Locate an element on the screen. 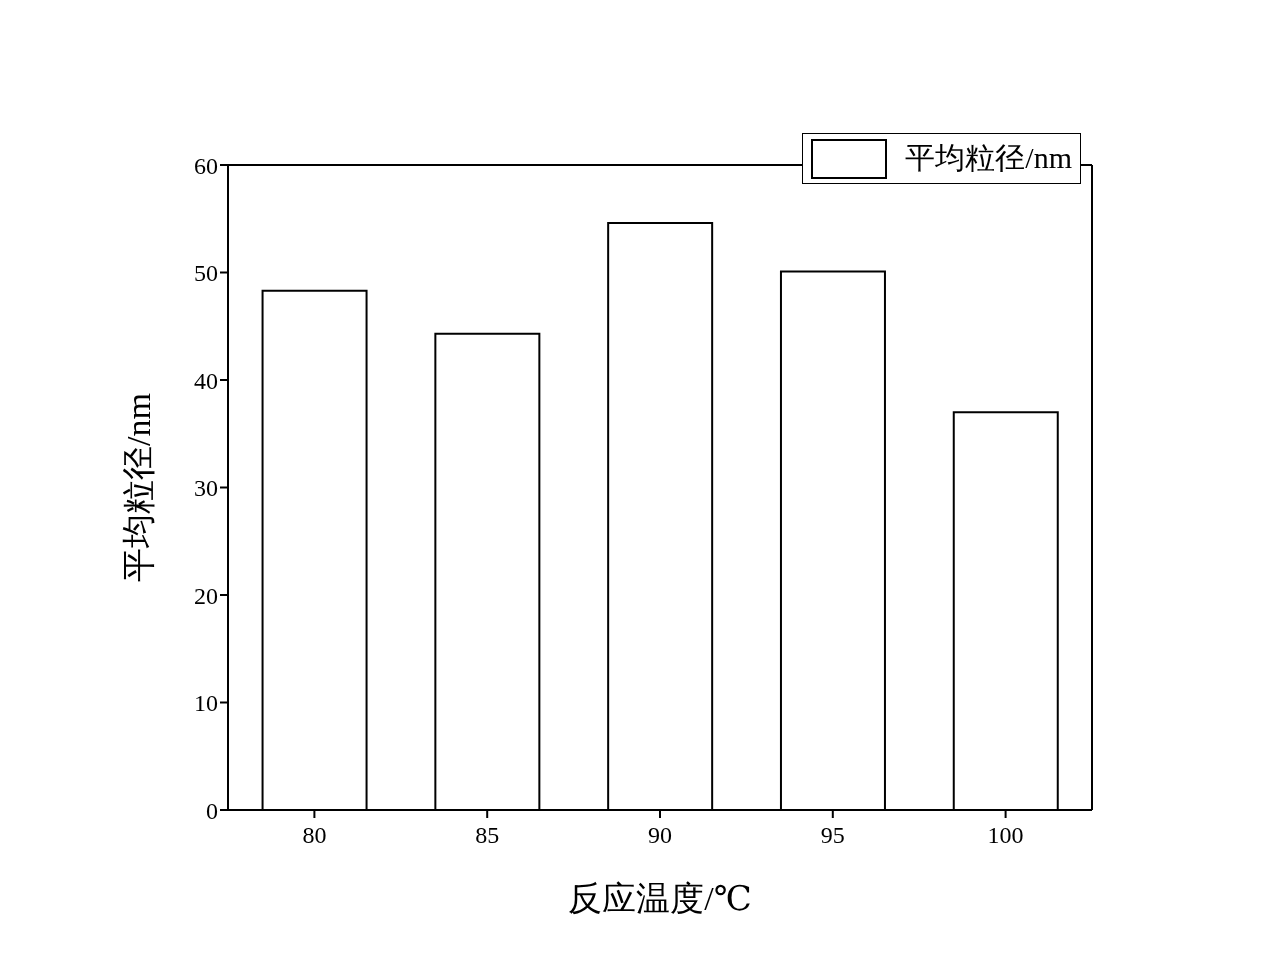  y-tick-label: 10 is located at coordinates (206, 703).